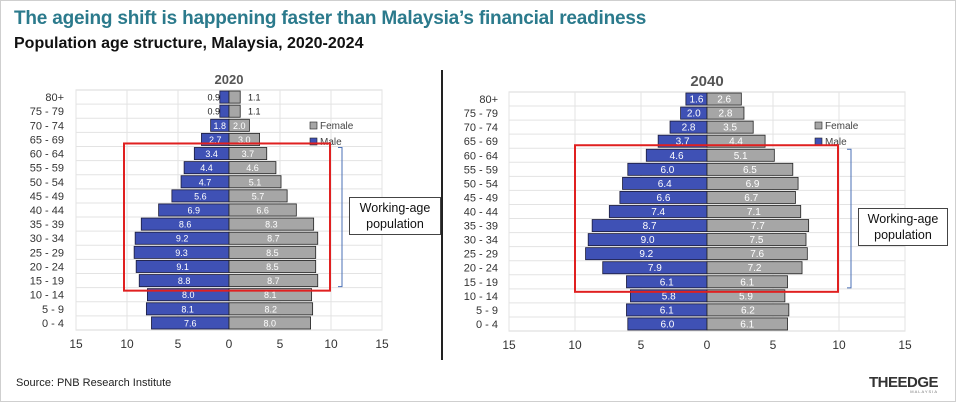  I want to click on panel-title: 2040, so click(706, 81).